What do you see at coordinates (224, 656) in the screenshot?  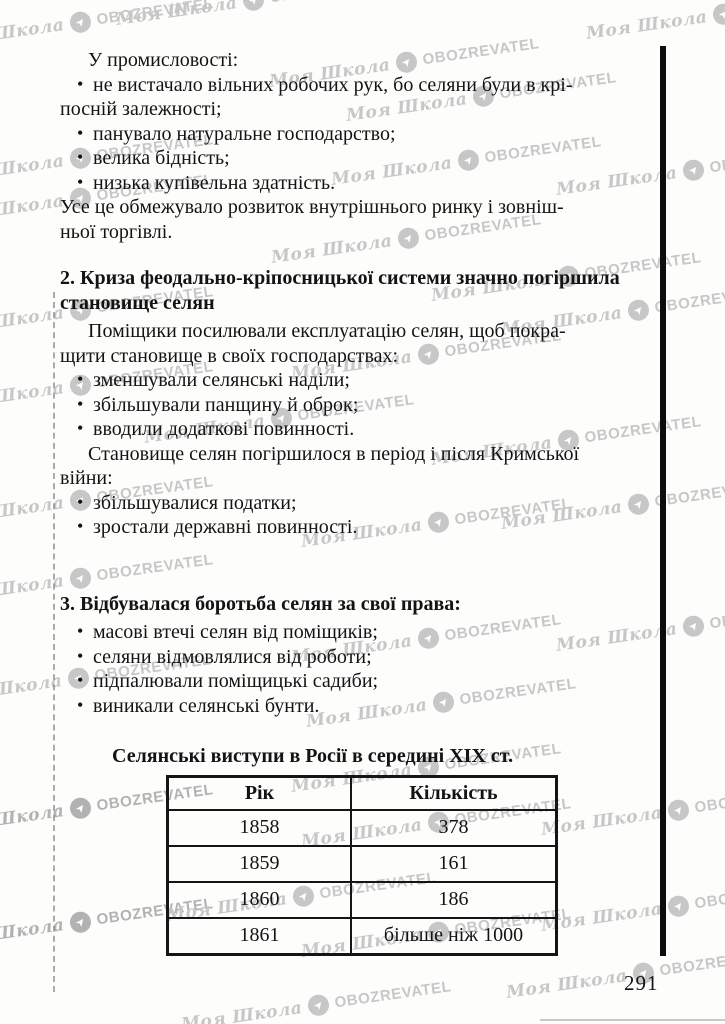 I see `bullet-item: • селяни відмовлялися від роботи;` at bounding box center [224, 656].